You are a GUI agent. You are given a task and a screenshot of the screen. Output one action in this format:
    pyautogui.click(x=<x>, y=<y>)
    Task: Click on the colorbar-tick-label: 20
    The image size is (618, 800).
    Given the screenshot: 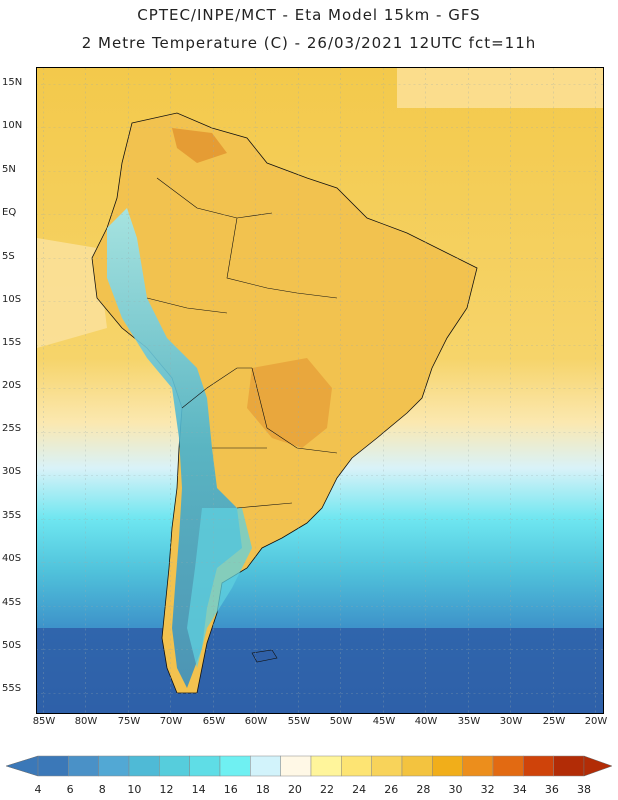 What is the action you would take?
    pyautogui.click(x=294, y=789)
    